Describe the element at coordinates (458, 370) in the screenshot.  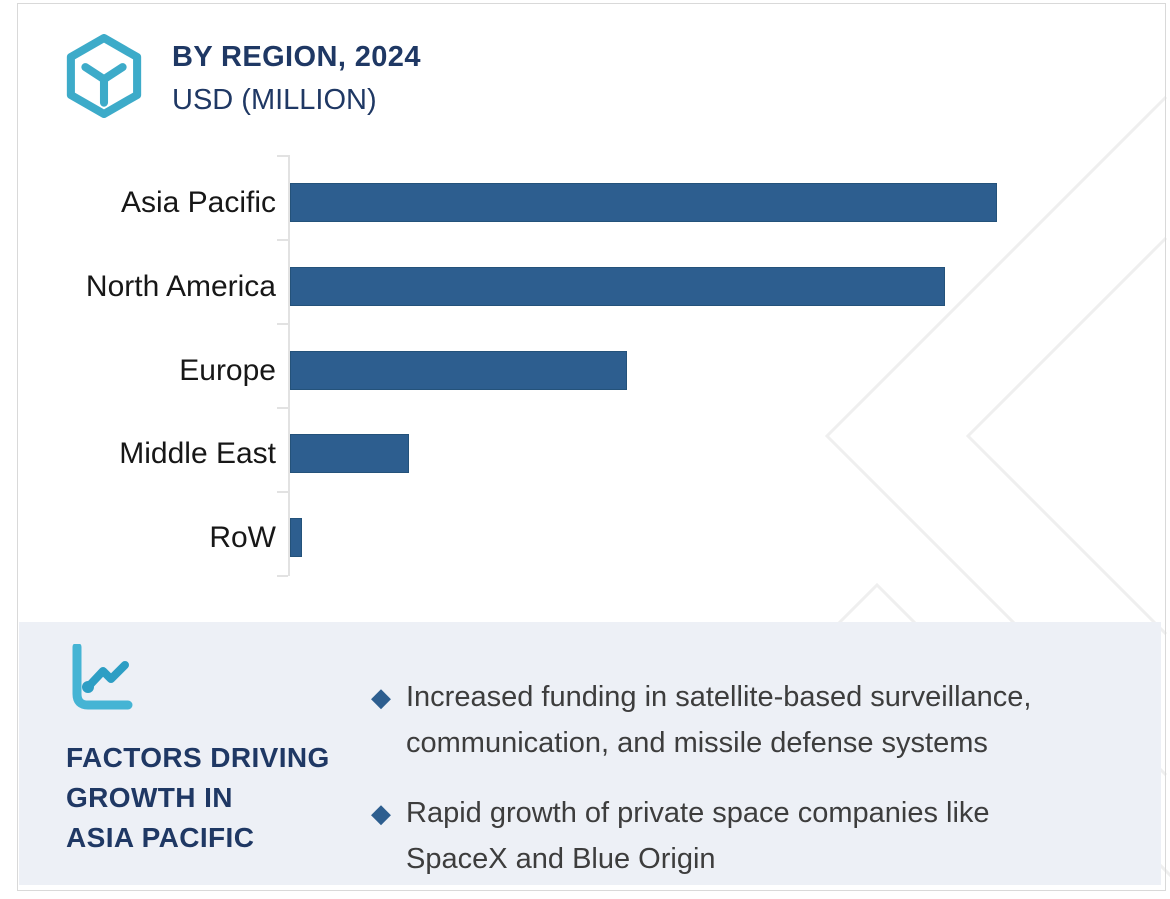
I see `bar-europe` at that location.